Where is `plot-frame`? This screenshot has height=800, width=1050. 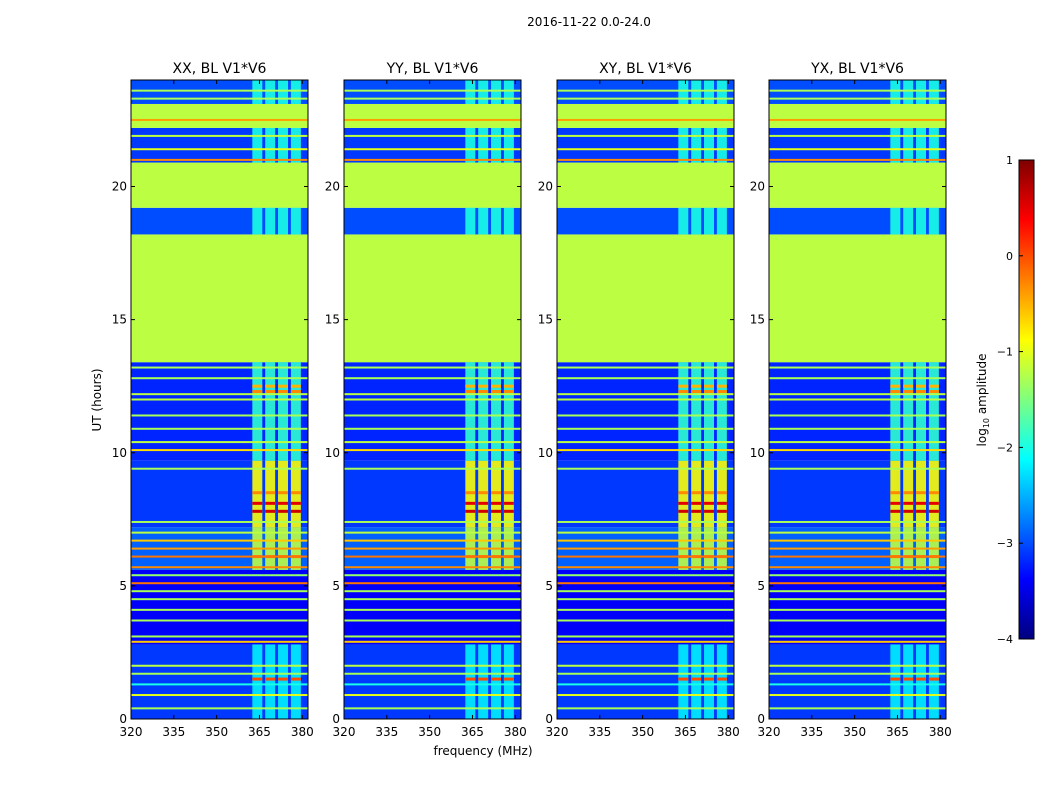
plot-frame is located at coordinates (645, 399).